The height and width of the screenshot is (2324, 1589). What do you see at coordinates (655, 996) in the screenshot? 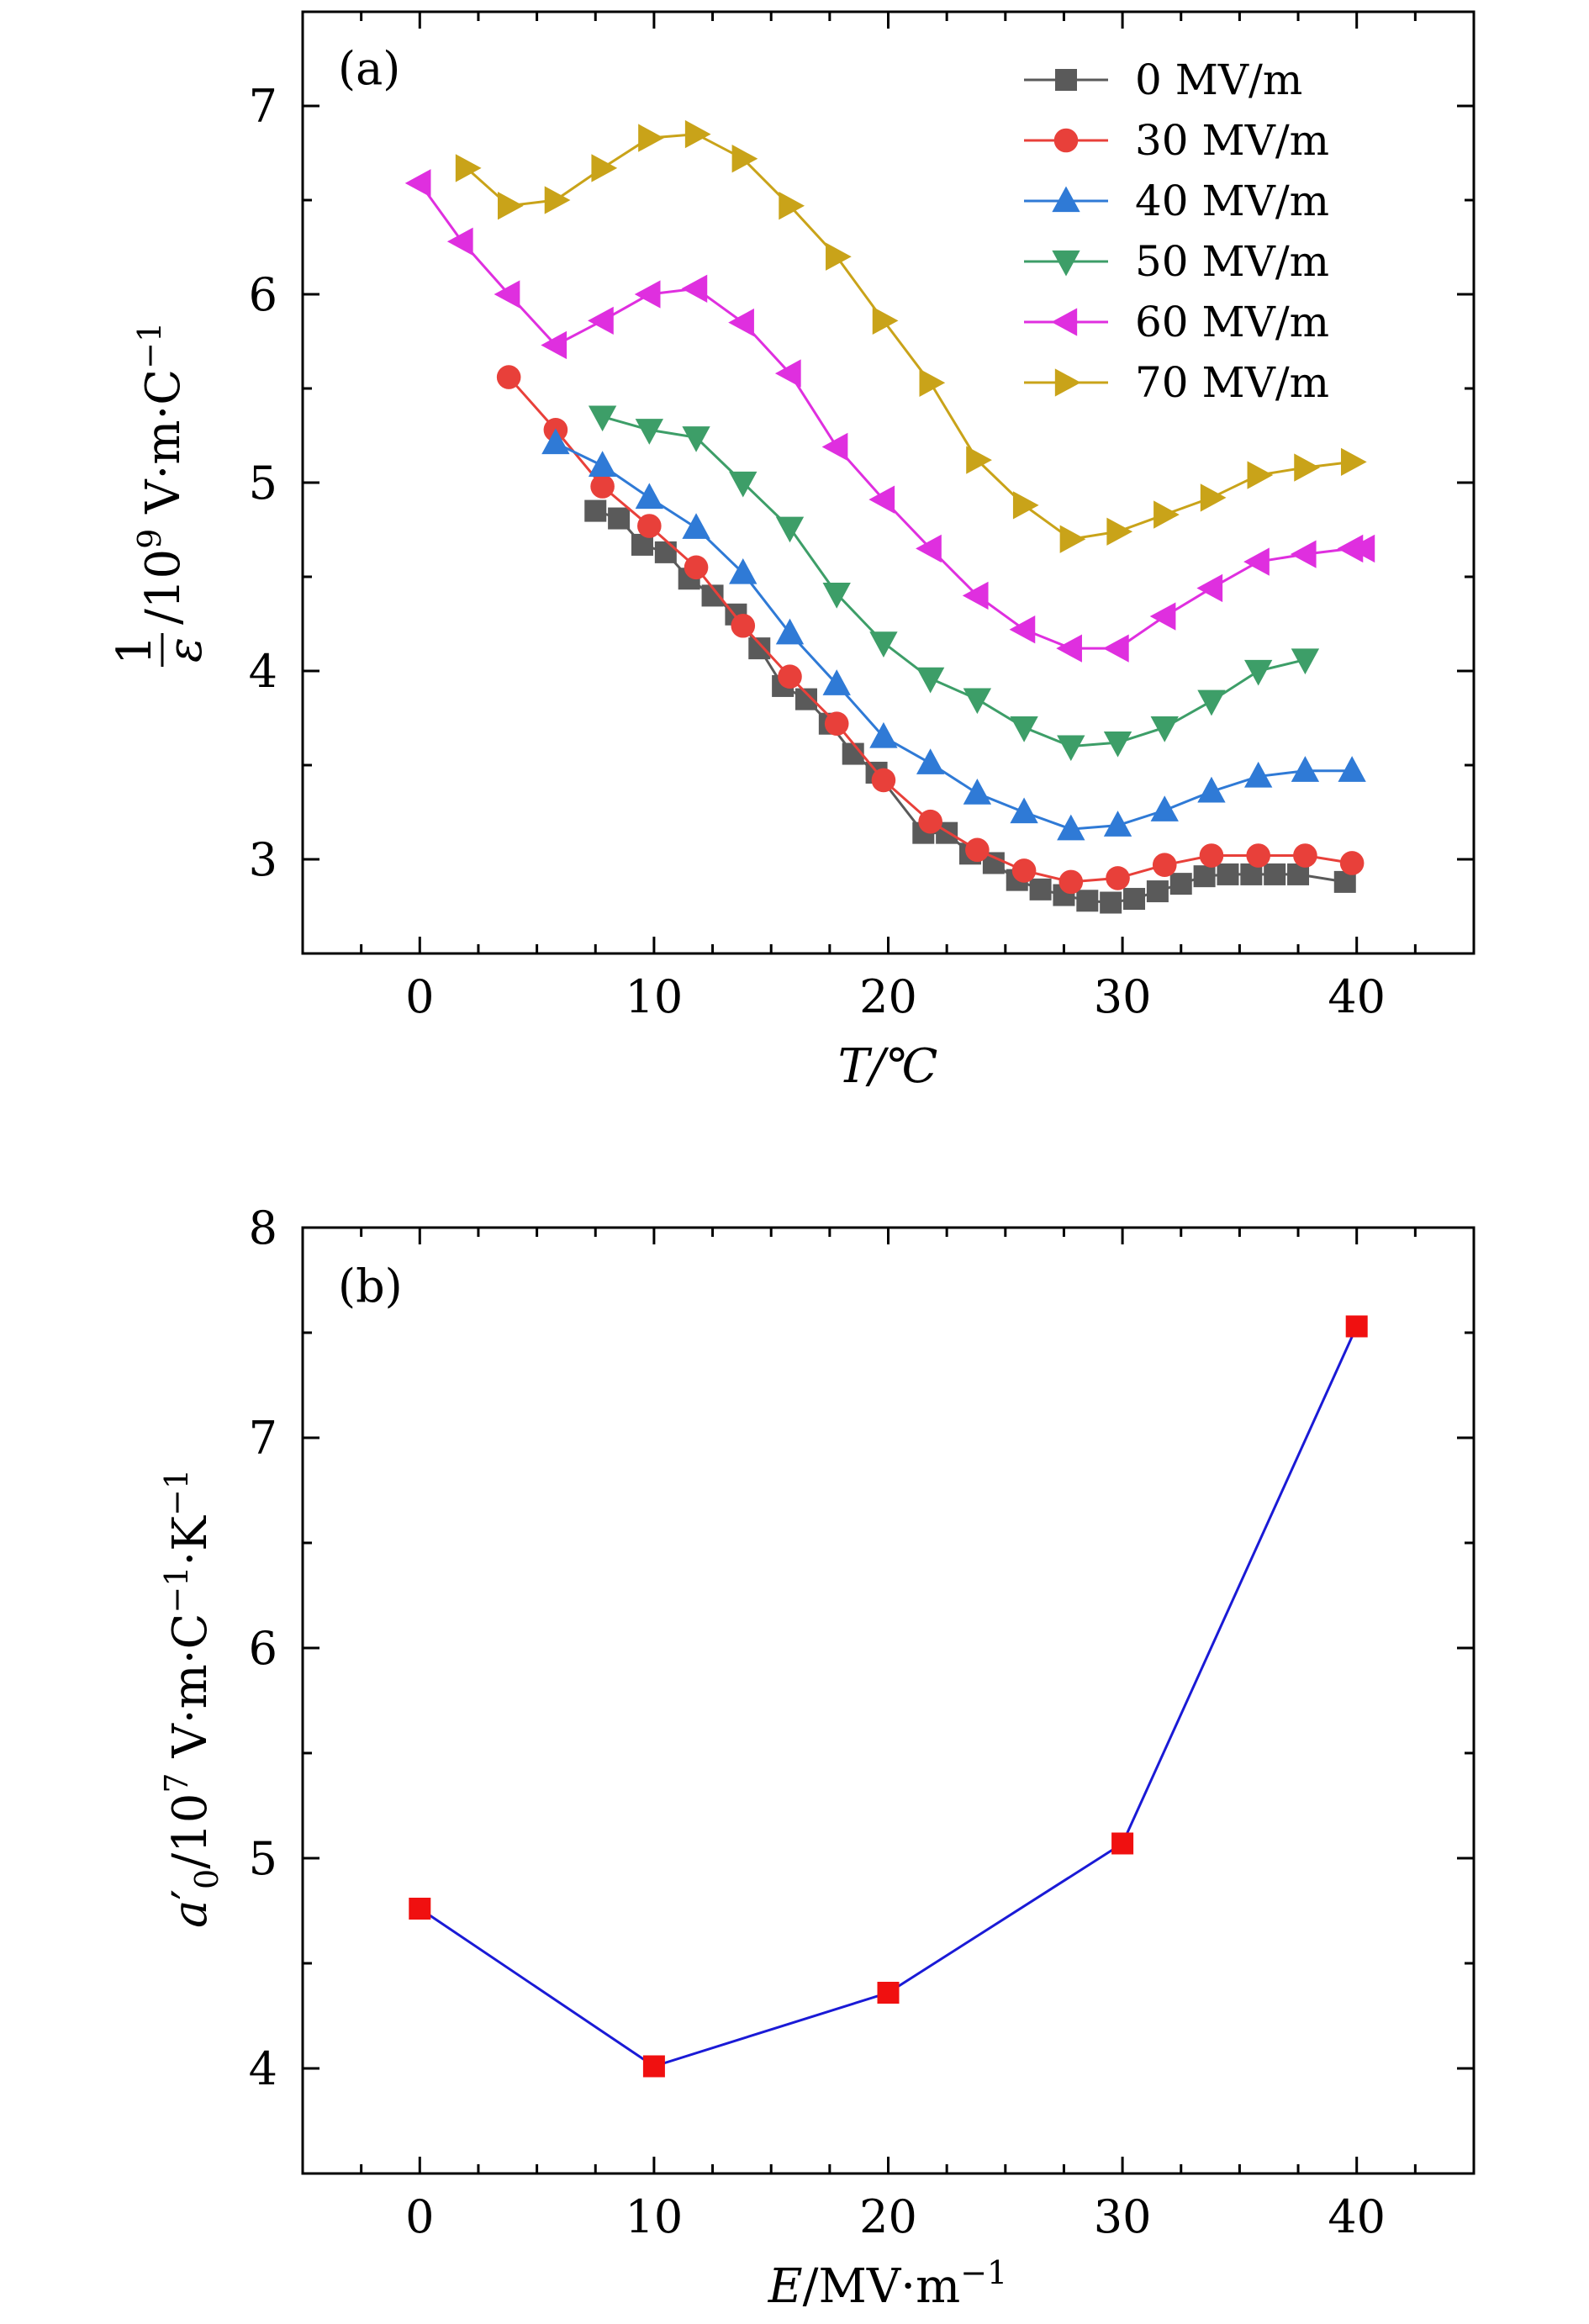
I see `panel-a-x-tick-label: 10` at bounding box center [655, 996].